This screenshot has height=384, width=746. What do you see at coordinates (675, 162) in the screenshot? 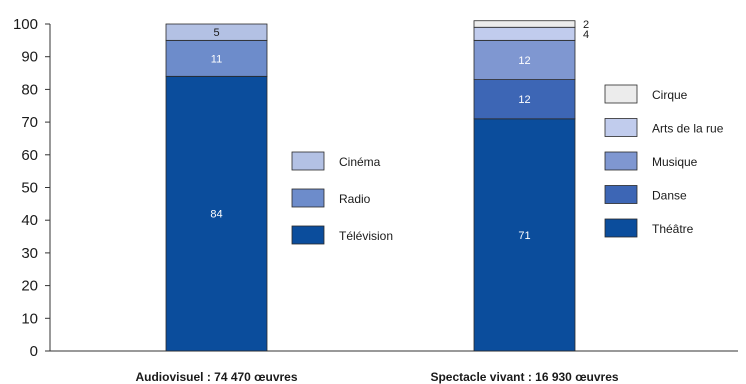
I see `legend-label: Musique` at bounding box center [675, 162].